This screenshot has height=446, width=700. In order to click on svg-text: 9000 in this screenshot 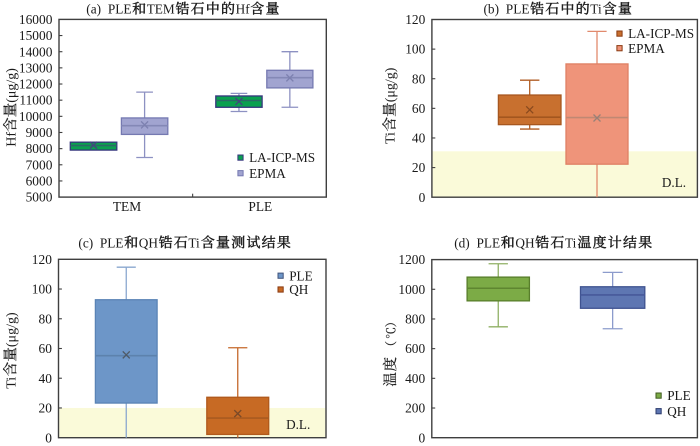, I will do `click(39, 132)`.